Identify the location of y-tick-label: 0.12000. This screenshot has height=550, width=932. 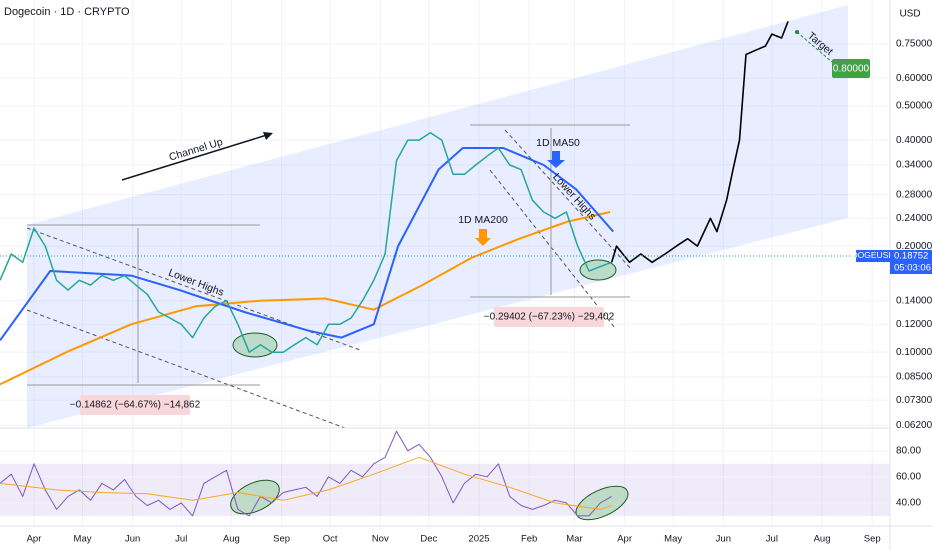
(914, 324).